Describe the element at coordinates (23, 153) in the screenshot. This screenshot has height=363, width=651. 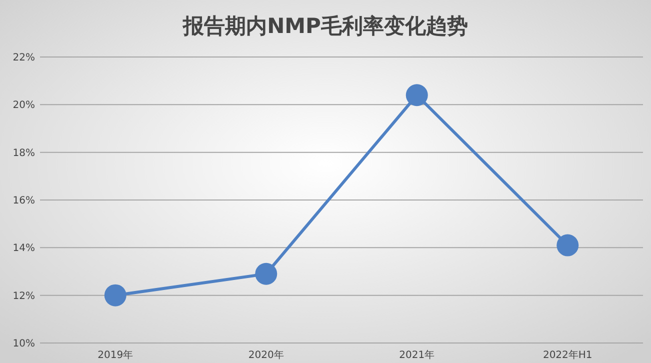
I see `y-tick-label: 18%` at that location.